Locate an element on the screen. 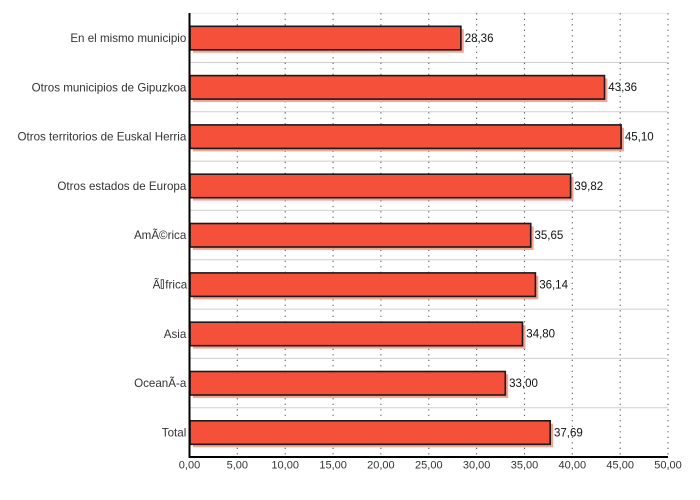 This screenshot has height=500, width=700. svg-text: 15,00 is located at coordinates (333, 465).